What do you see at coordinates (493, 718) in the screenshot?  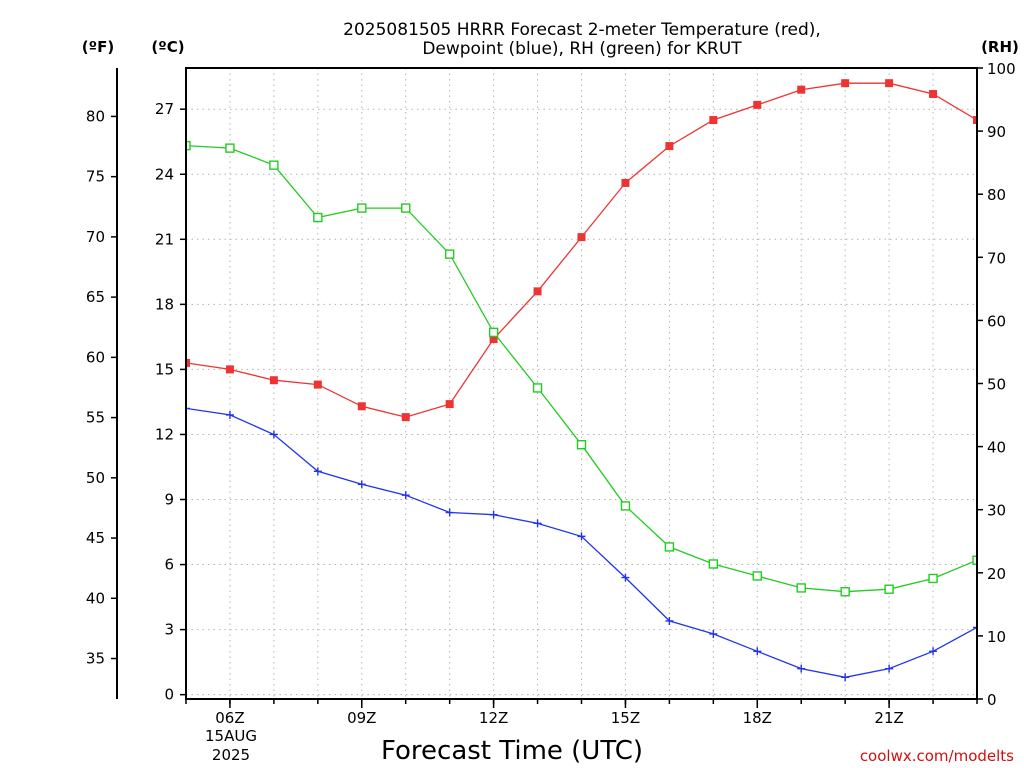 I see `x-tick-label: 12Z` at bounding box center [493, 718].